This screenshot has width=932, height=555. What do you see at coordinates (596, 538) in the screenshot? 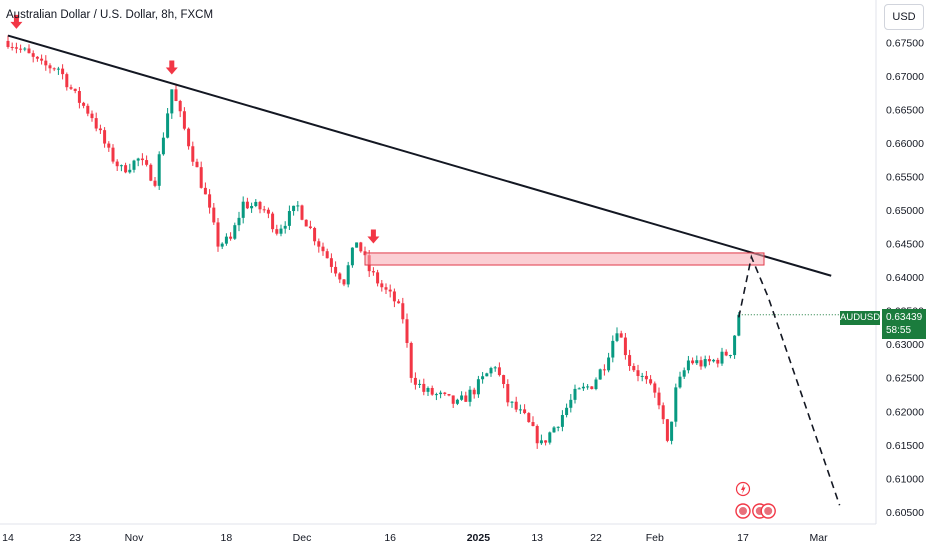
I see `x-tick-label: 22` at bounding box center [596, 538].